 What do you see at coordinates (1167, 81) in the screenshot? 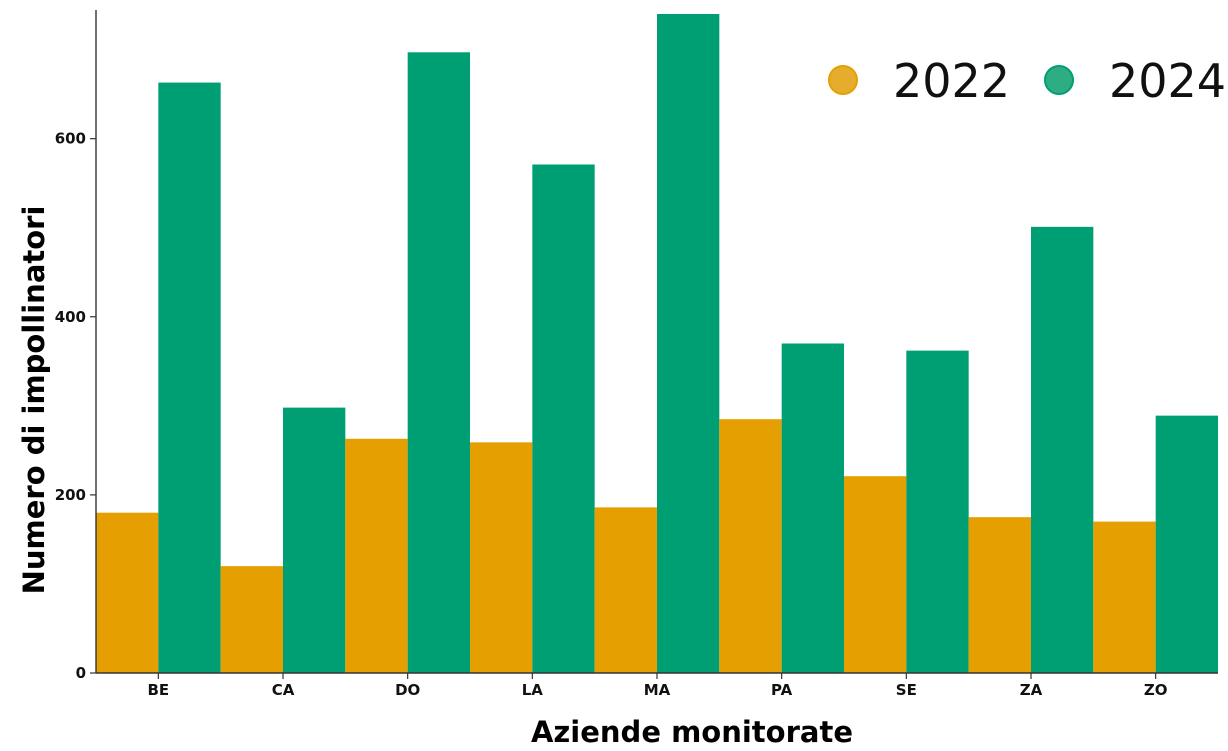
I see `legend-label-2024: 2024` at bounding box center [1167, 81].